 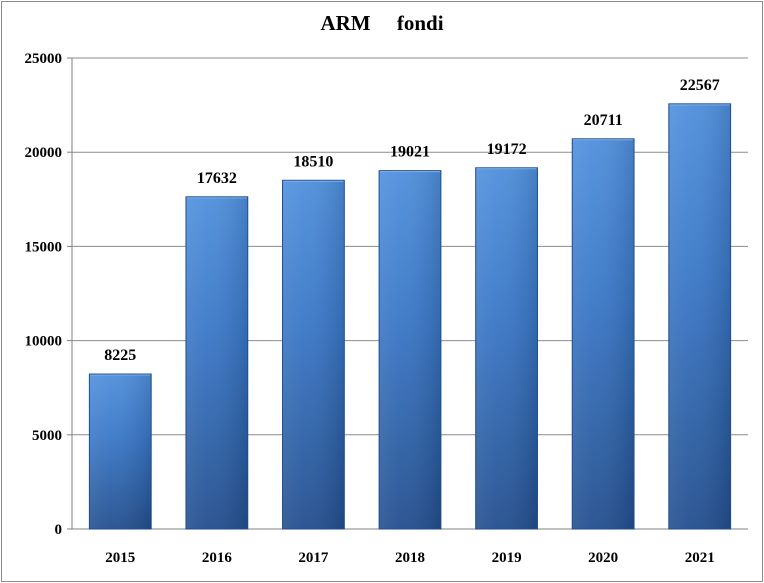 What do you see at coordinates (44, 153) in the screenshot?
I see `y-tick-label: 20000` at bounding box center [44, 153].